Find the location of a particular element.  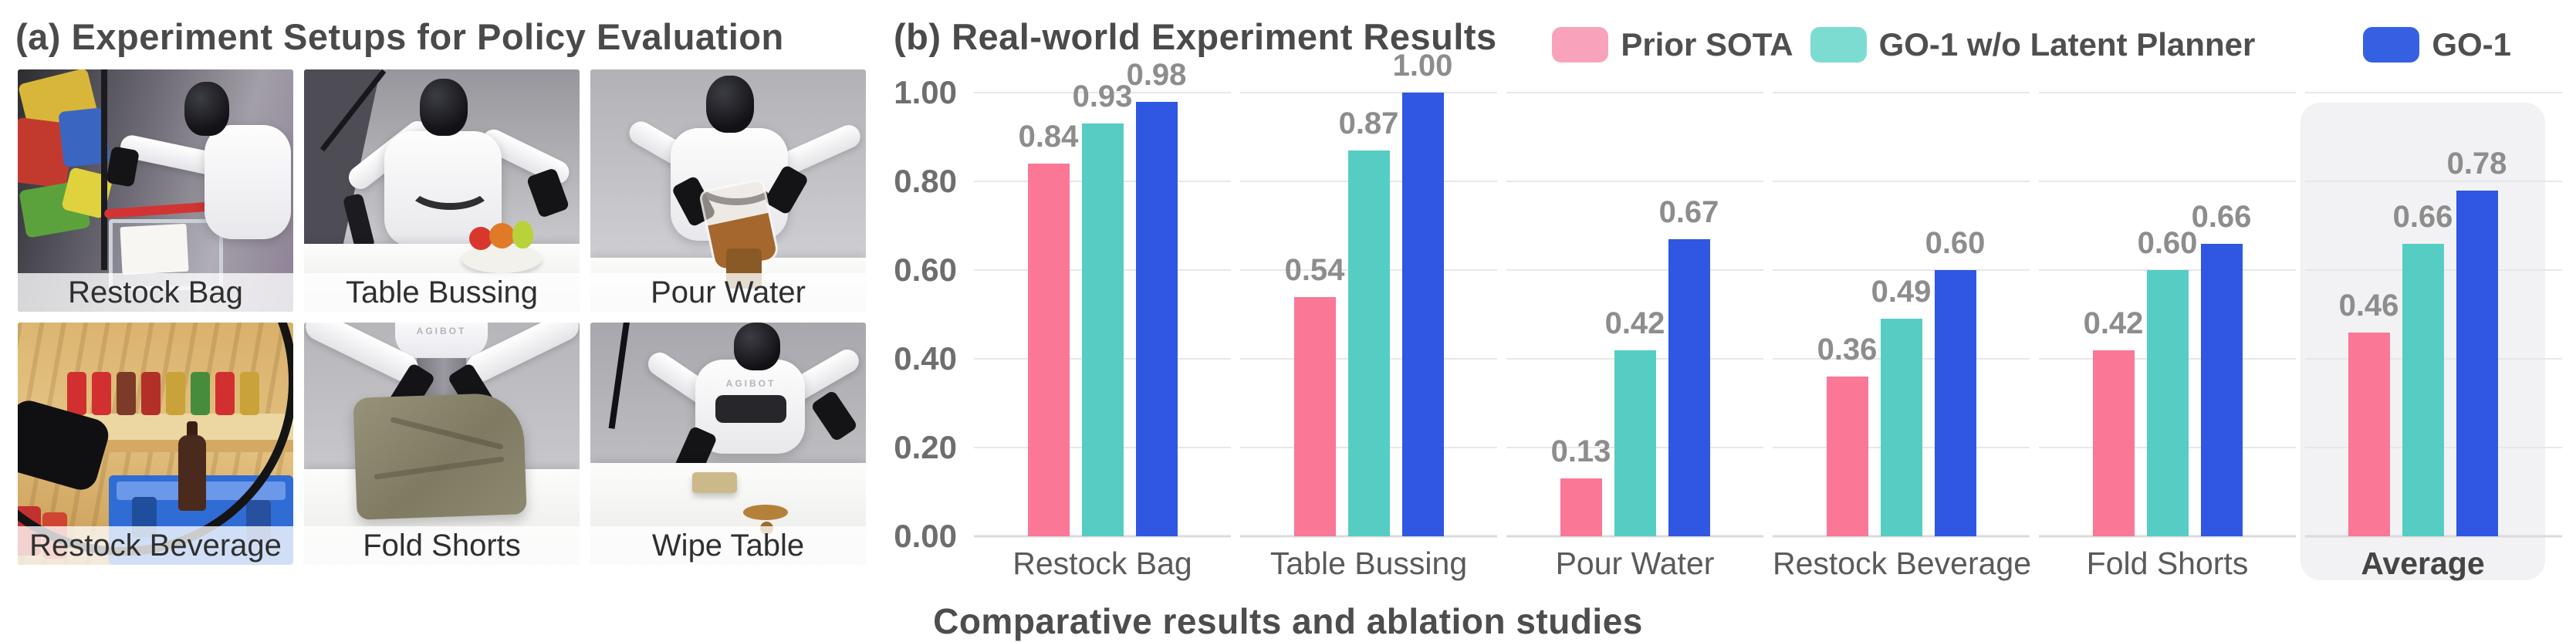

robot-gripper is located at coordinates (834, 416).